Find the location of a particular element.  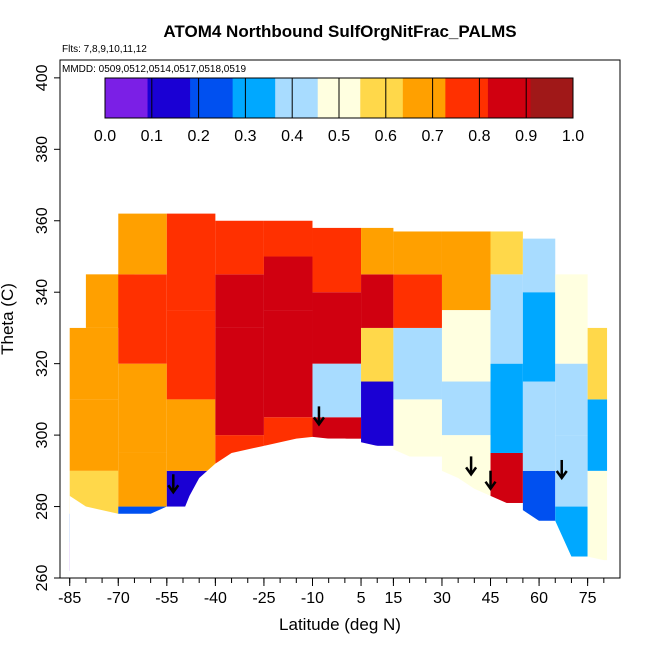

flight-markers is located at coordinates (367, 450).